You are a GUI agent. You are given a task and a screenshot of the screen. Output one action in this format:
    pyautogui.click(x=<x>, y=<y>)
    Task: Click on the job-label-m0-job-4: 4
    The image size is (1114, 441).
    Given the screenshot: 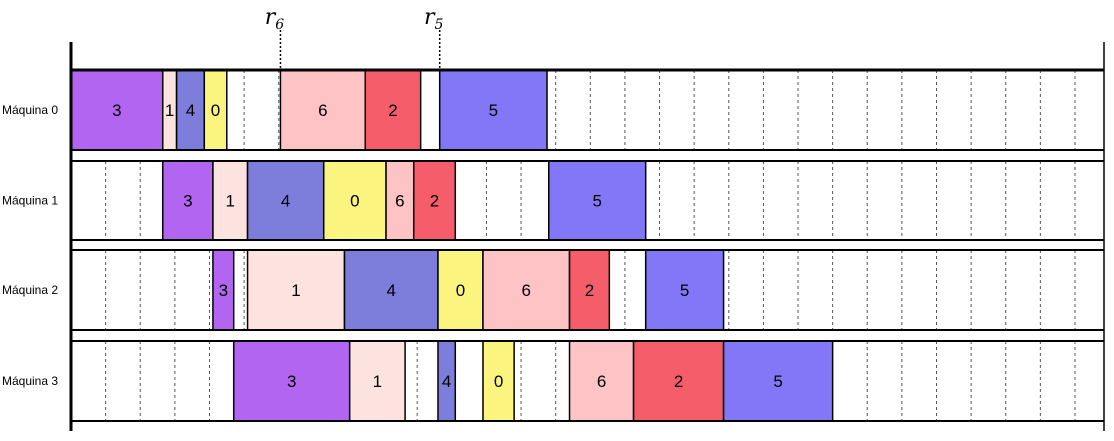 What is the action you would take?
    pyautogui.click(x=190, y=110)
    